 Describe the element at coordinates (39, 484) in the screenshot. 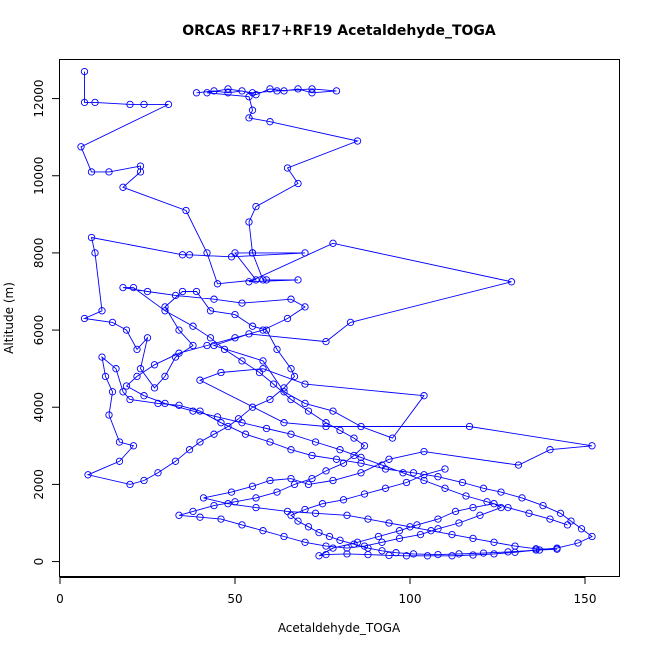

I see `y-tick-label: 2000` at that location.